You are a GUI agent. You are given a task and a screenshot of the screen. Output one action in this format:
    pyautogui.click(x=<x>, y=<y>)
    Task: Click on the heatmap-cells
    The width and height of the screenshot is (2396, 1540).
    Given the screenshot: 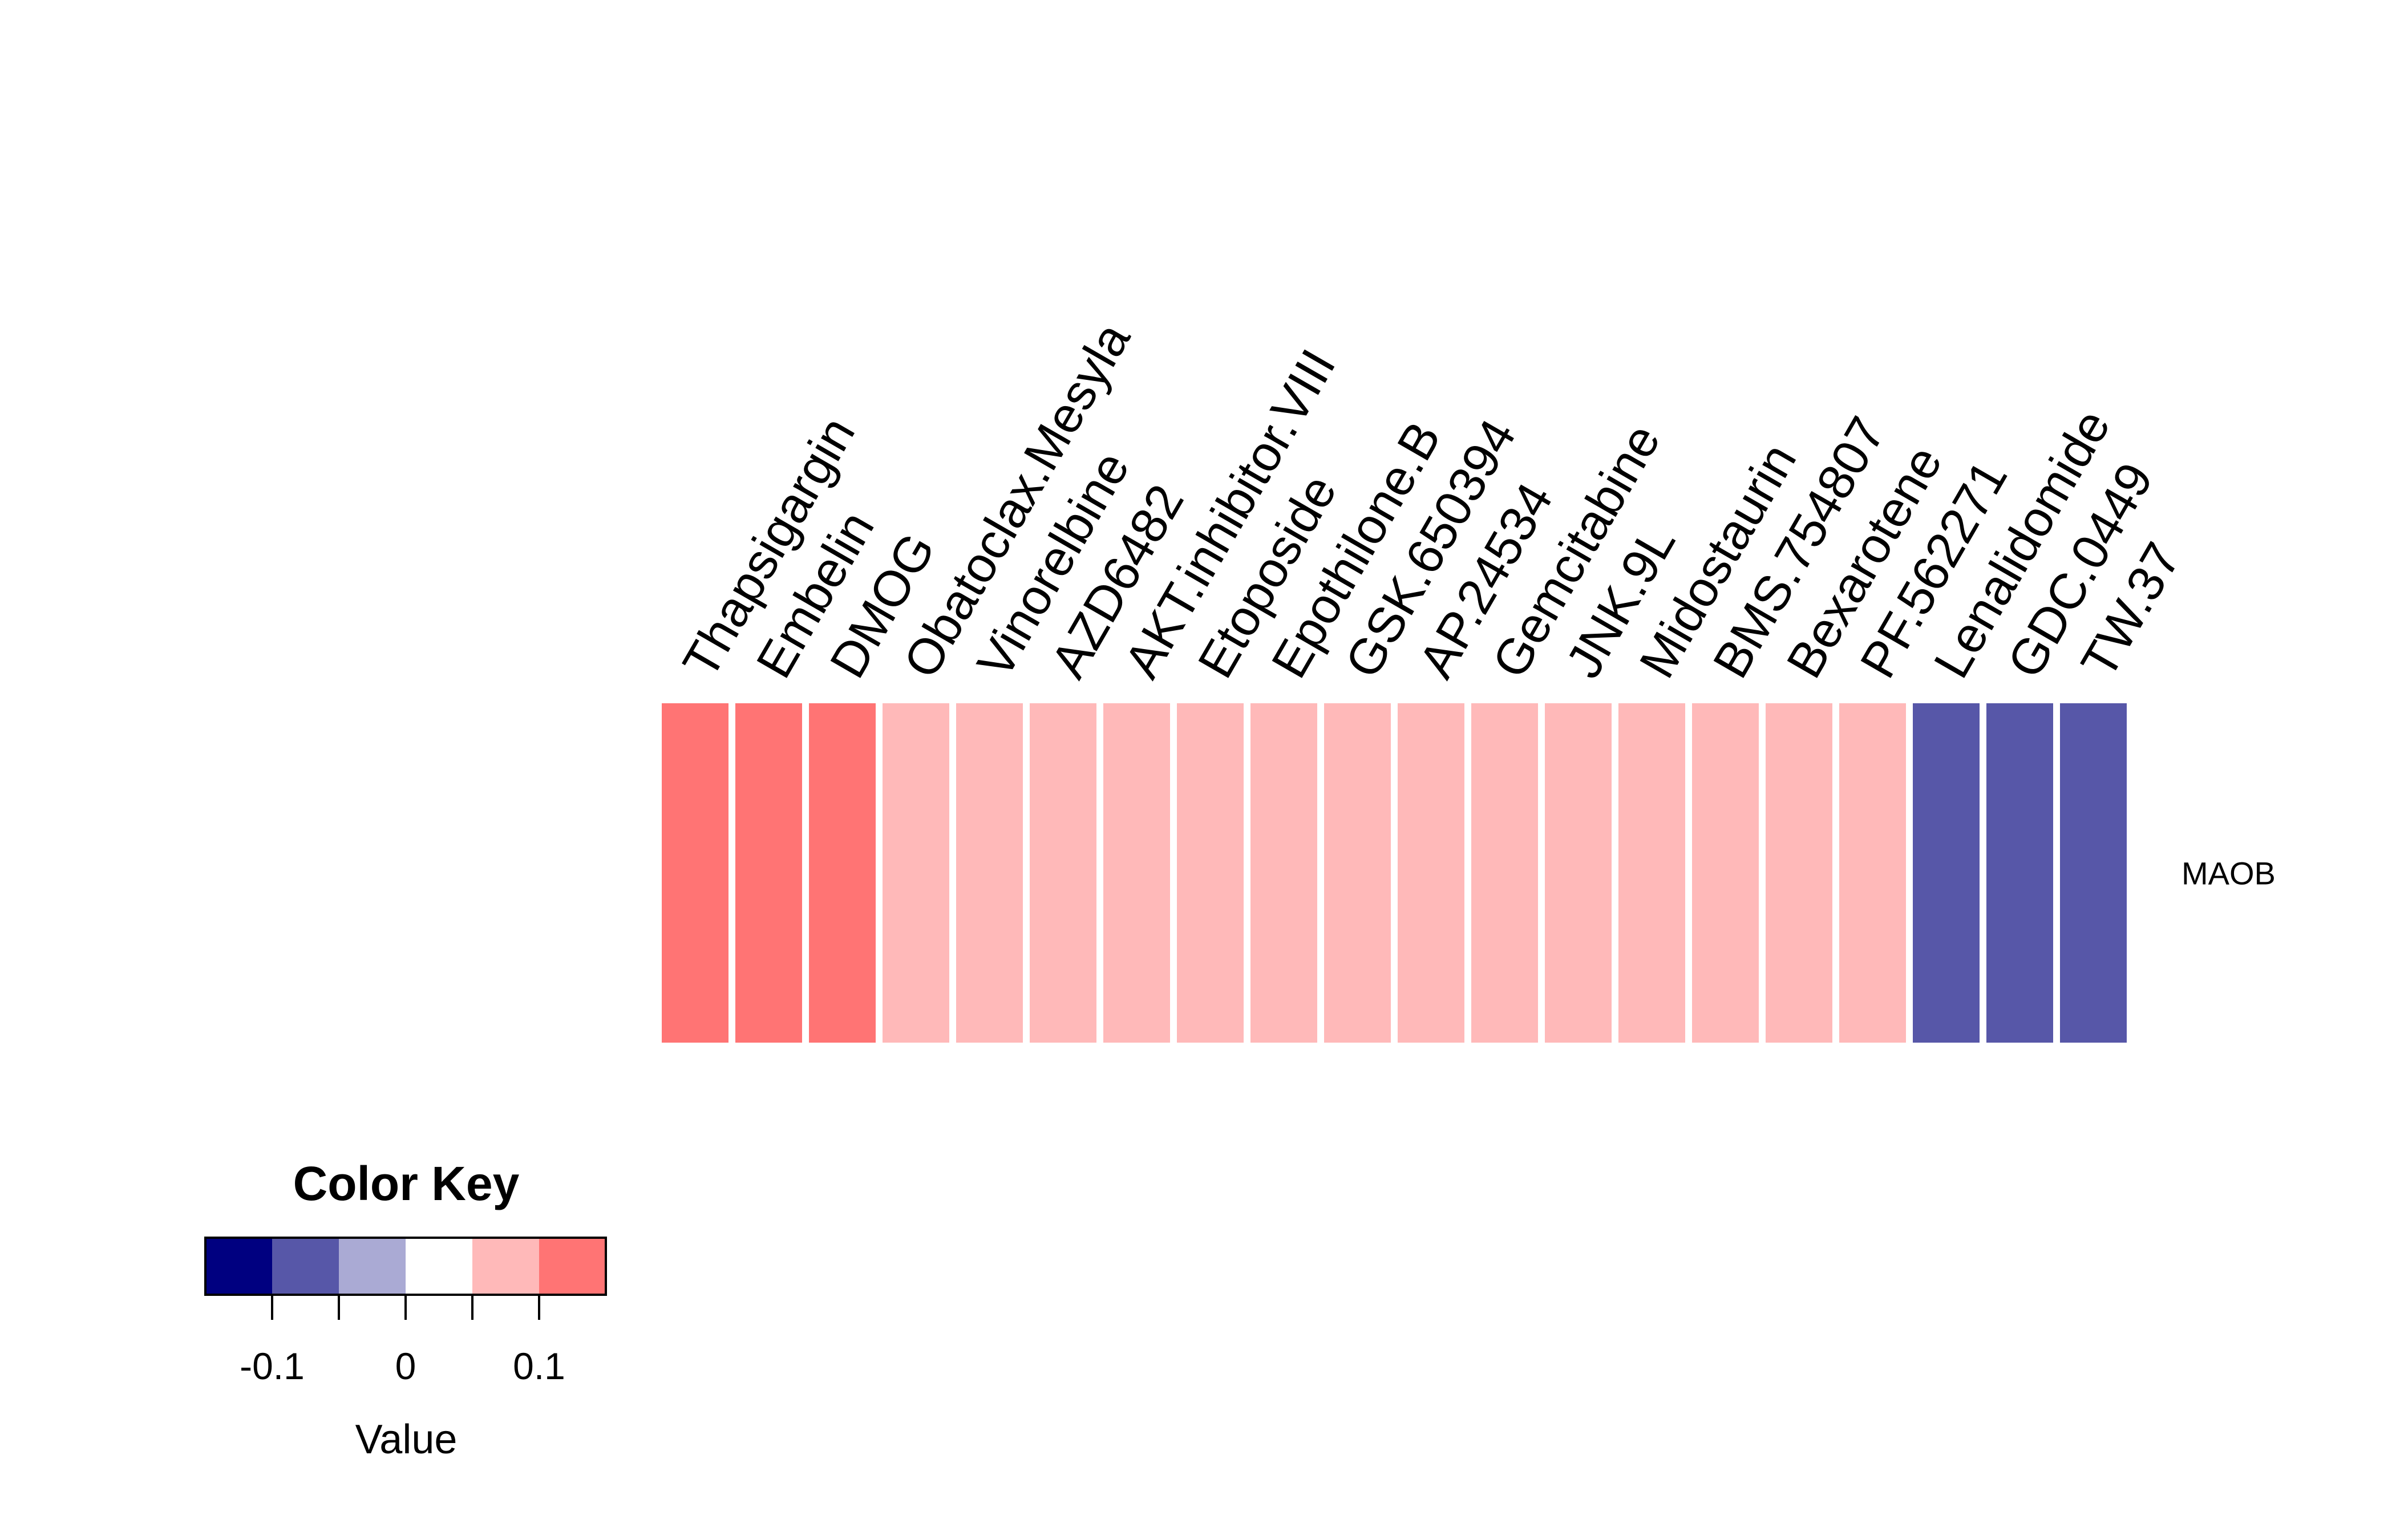 What is the action you would take?
    pyautogui.click(x=1395, y=873)
    